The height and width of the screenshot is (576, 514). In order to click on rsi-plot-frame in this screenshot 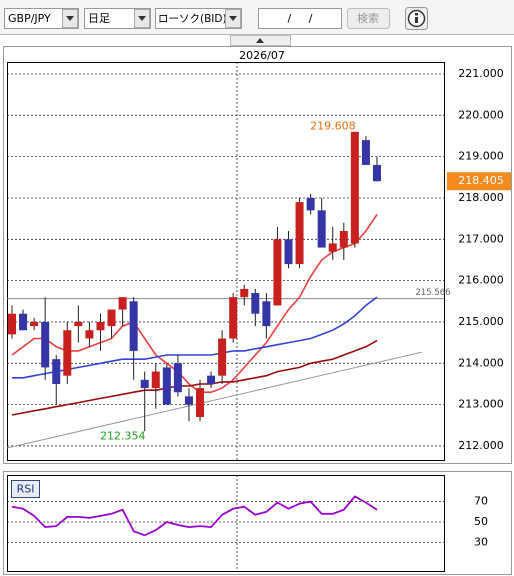, I will do `click(226, 523)`.